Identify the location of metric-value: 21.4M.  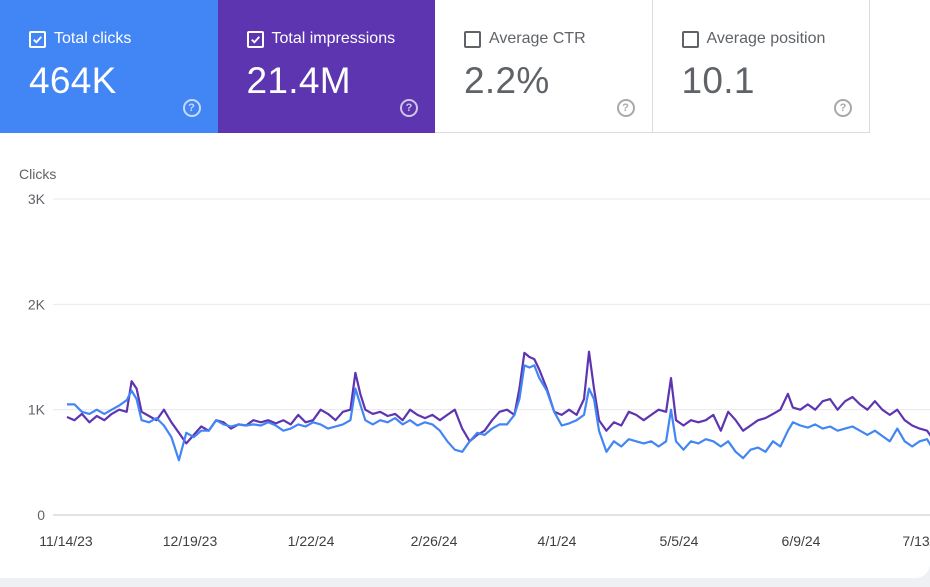
(298, 80).